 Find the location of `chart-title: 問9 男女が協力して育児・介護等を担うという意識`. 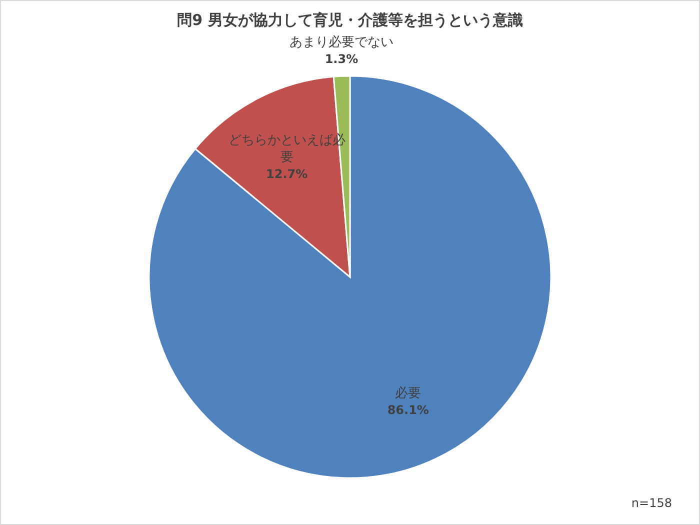

chart-title: 問9 男女が協力して育児・介護等を担うという意識 is located at coordinates (350, 20).